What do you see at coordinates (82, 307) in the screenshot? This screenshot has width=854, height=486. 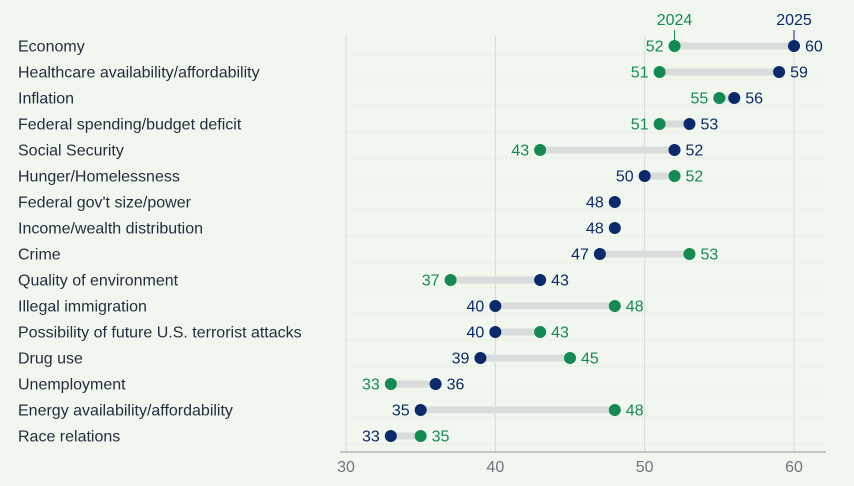 I see `category-label: Illegal immigration` at bounding box center [82, 307].